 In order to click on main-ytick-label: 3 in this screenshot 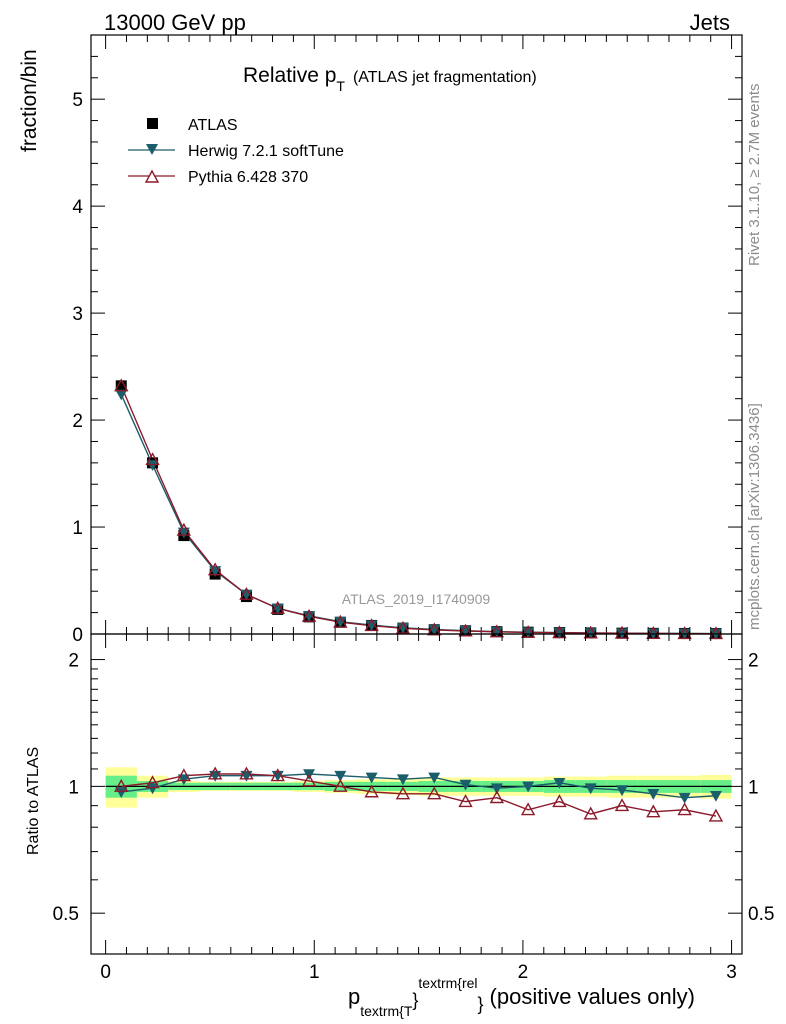, I will do `click(77, 314)`.